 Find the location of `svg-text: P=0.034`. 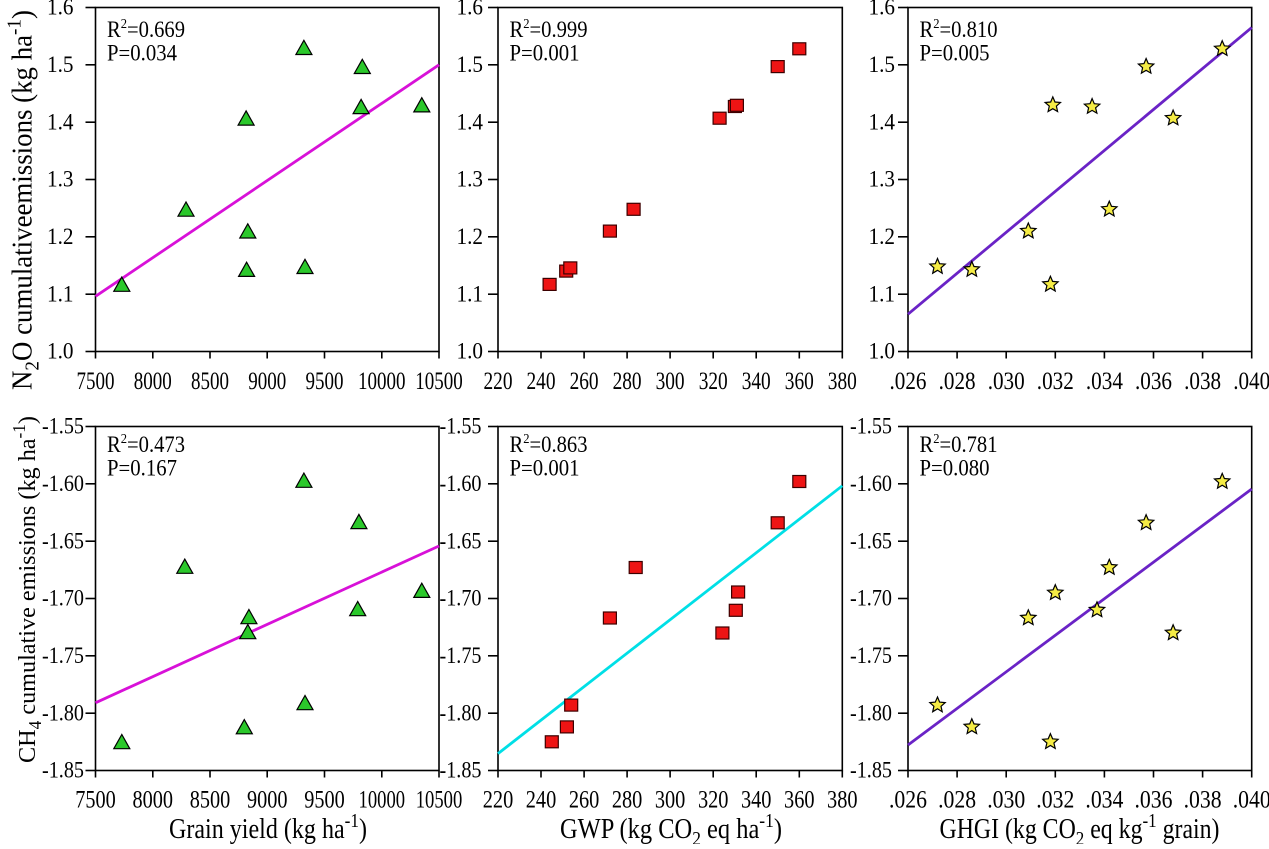

svg-text: P=0.034 is located at coordinates (142, 53).